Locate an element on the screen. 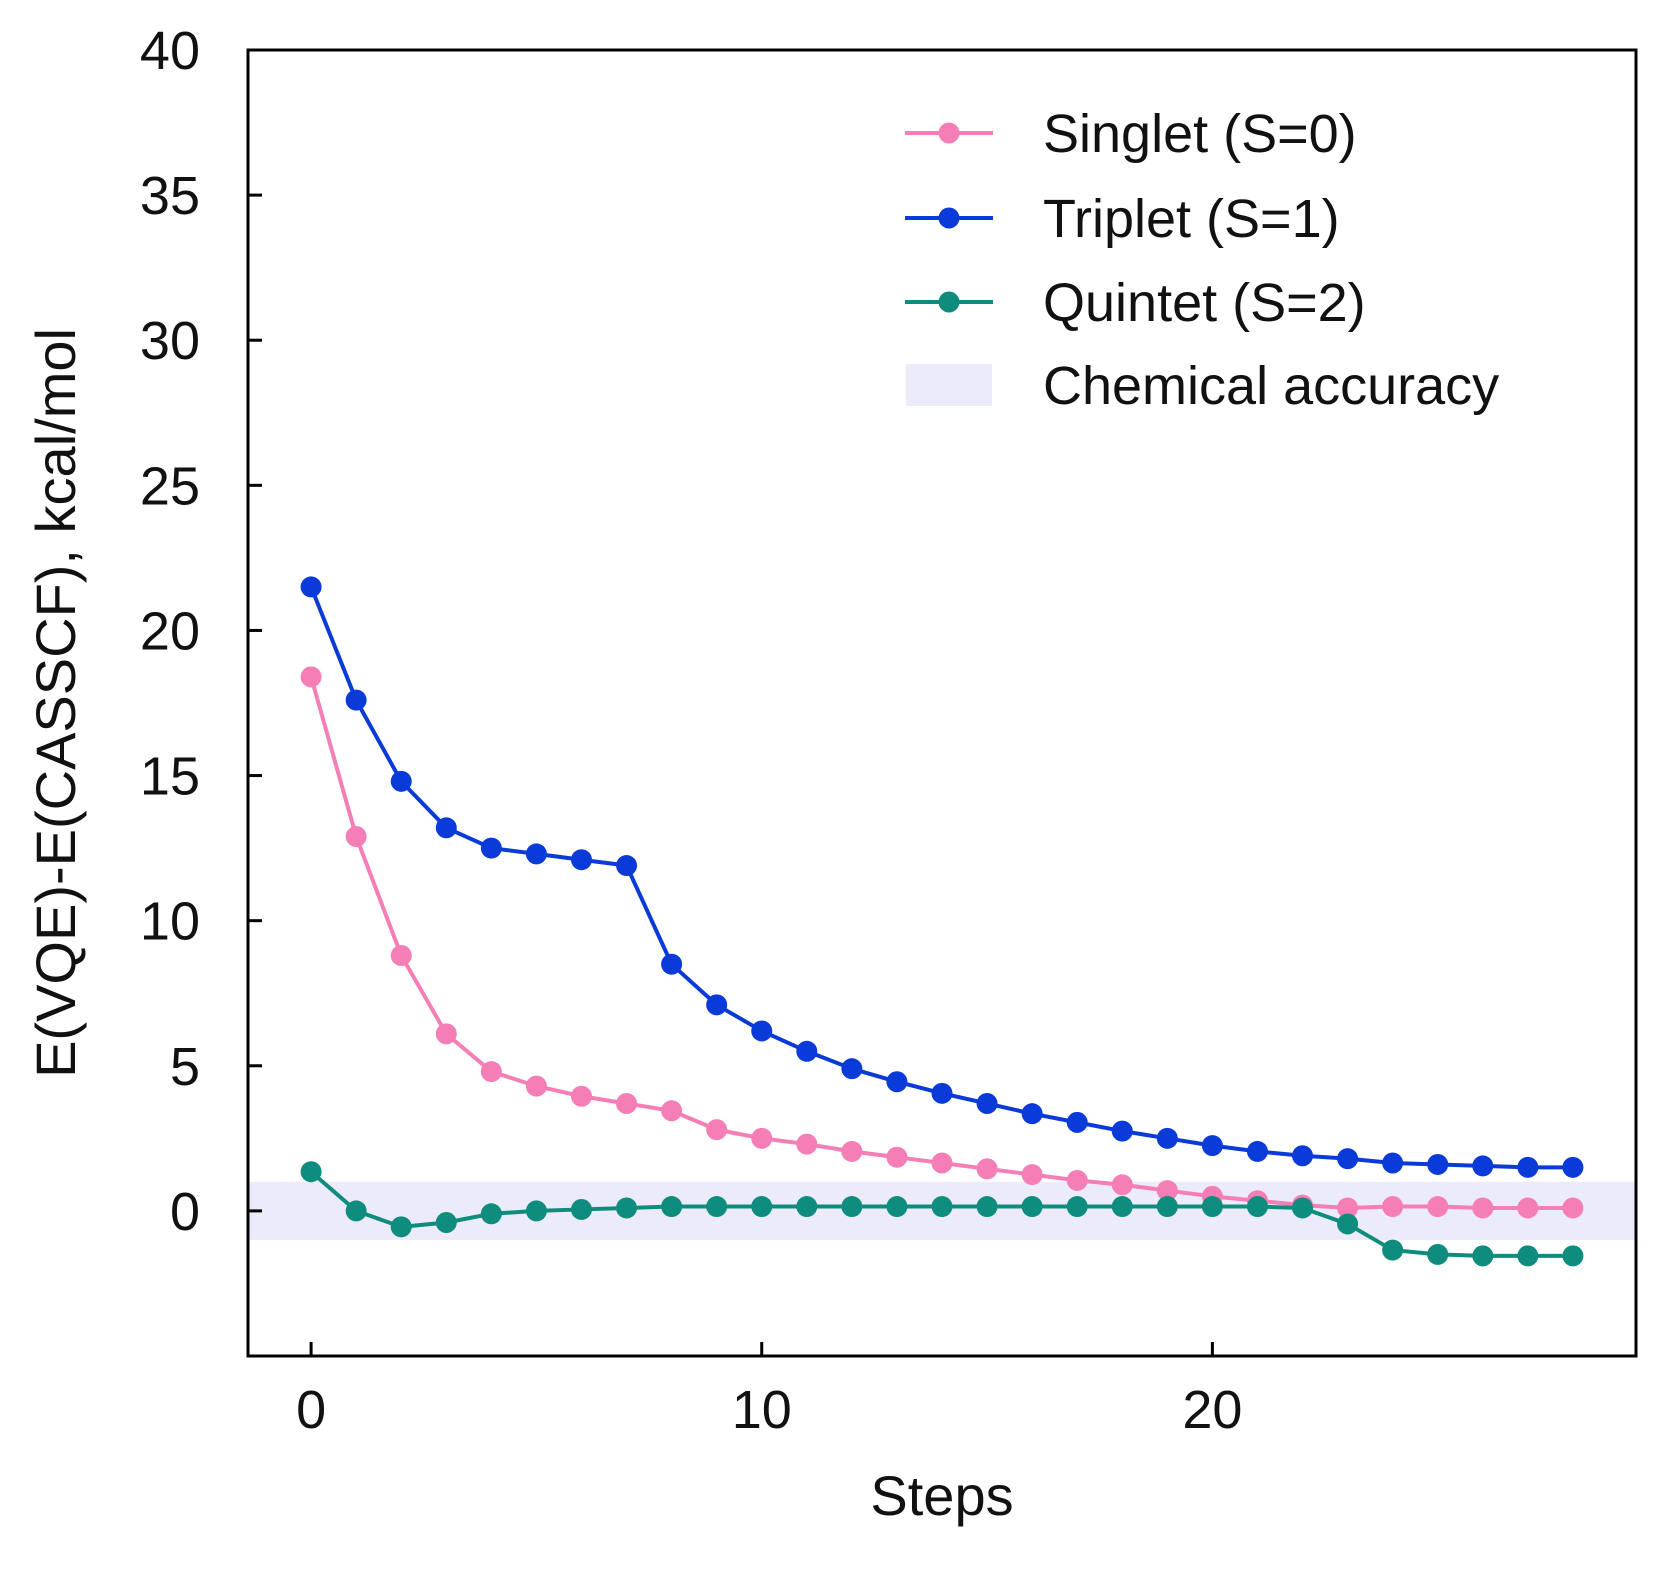 The height and width of the screenshot is (1581, 1659). y-axis-label: E(VQE)-E(CASSCF), kcal/mol is located at coordinates (55, 703).